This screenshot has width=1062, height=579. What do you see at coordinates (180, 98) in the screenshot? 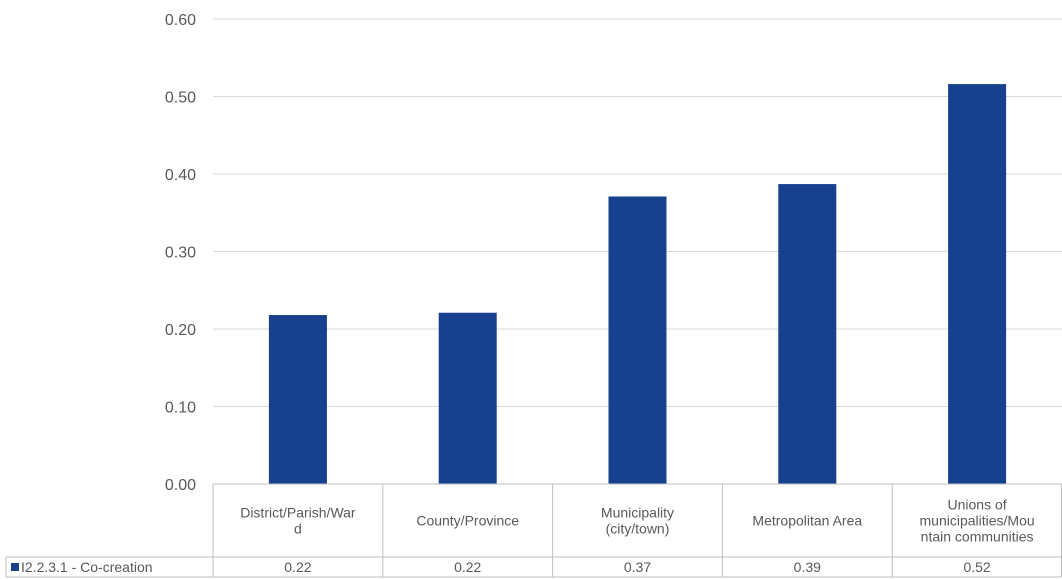
I see `y-tick-label: 0.50` at bounding box center [180, 98].